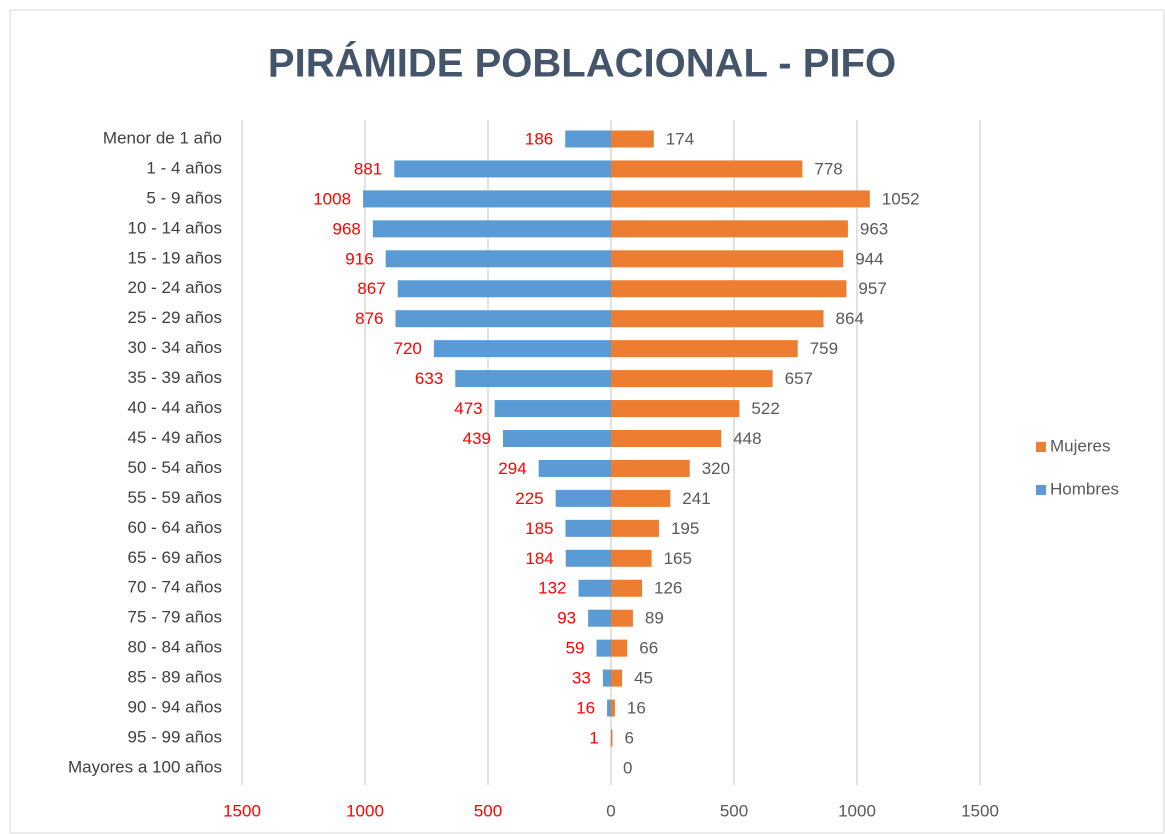 Image resolution: width=1165 pixels, height=834 pixels. What do you see at coordinates (184, 167) in the screenshot?
I see `category-label: 1 - 4 años` at bounding box center [184, 167].